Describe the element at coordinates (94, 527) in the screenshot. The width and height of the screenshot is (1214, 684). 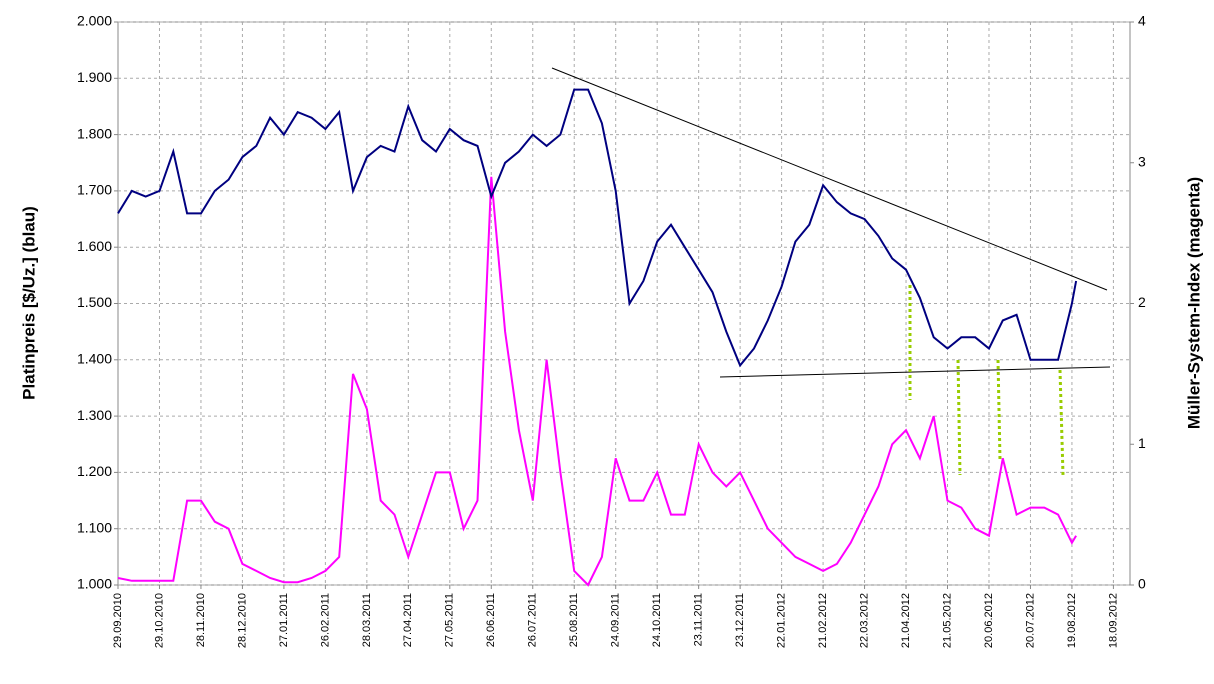
I see `y-tick-label: 1.100` at that location.